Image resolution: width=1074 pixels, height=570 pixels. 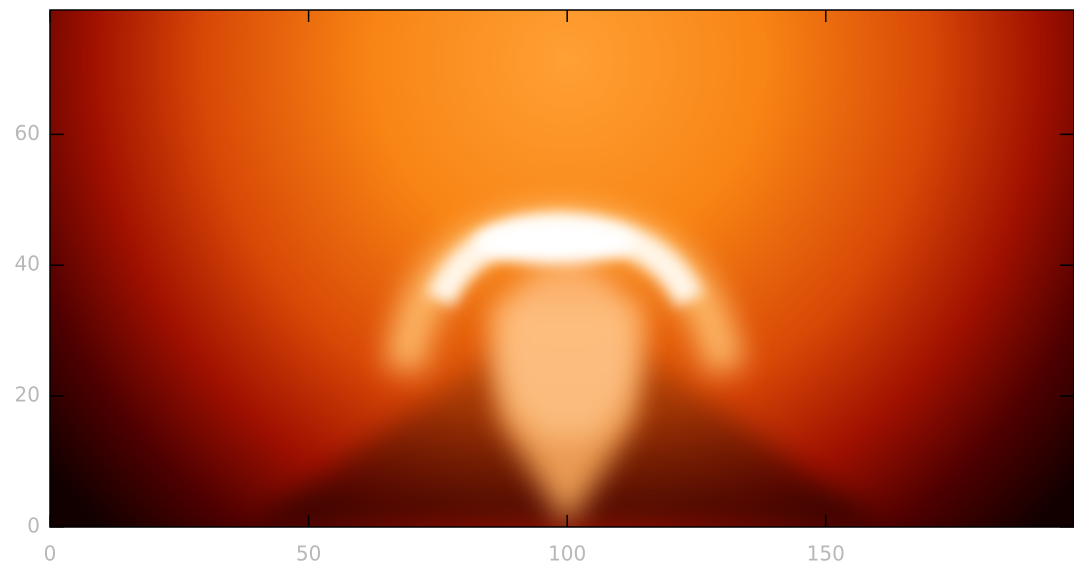 I want to click on y-tick-label: 20, so click(x=27, y=395).